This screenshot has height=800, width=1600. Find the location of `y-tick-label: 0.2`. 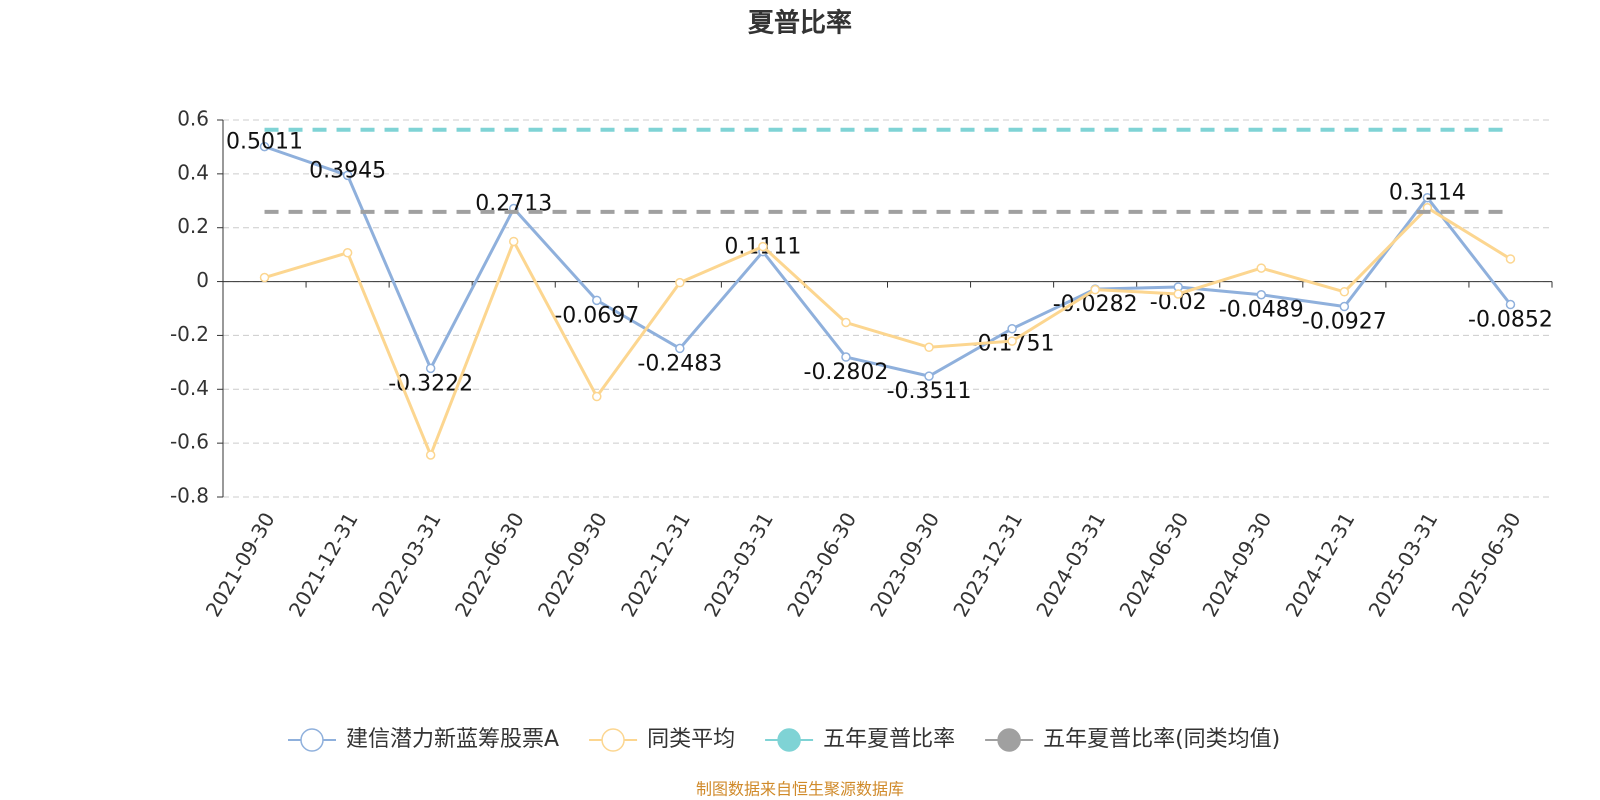

y-tick-label: 0.2 is located at coordinates (193, 226).